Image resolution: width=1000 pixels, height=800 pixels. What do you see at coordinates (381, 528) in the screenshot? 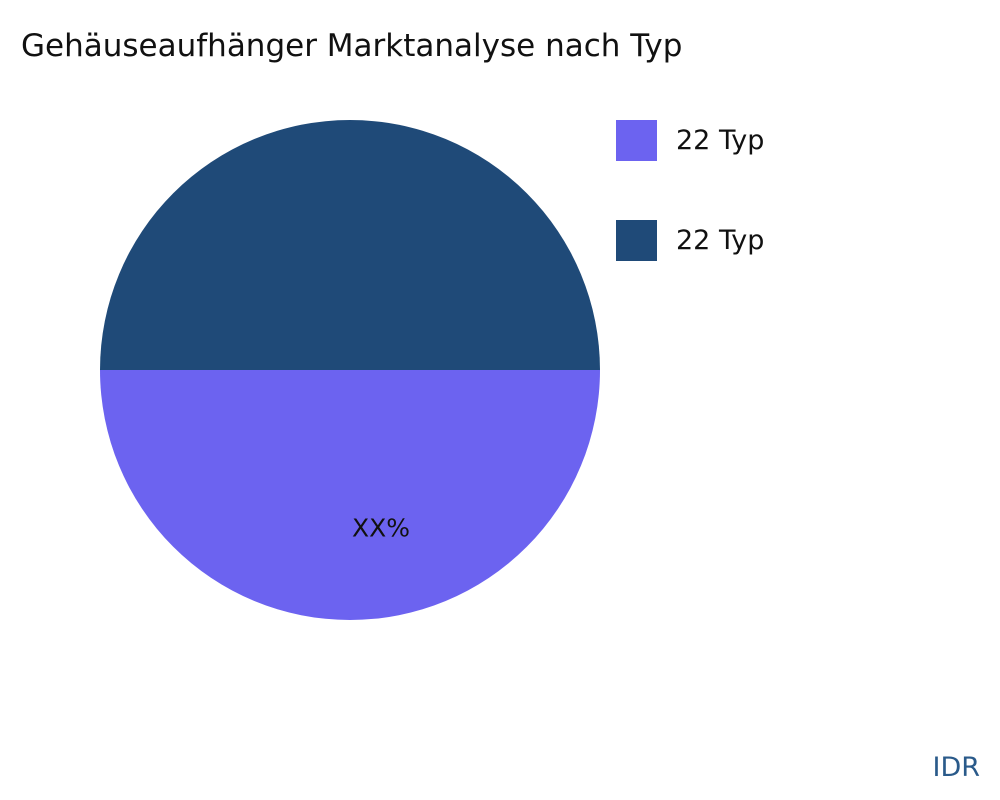
I see `slice-data-label-1: XX%` at bounding box center [381, 528].